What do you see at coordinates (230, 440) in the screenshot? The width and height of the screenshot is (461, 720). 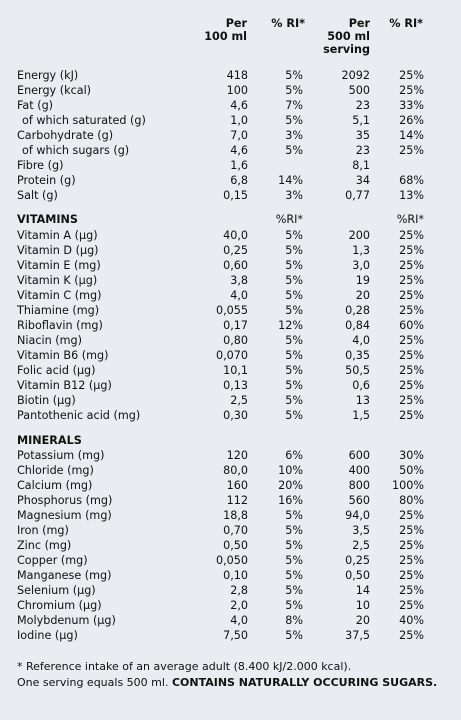 I see `minerals-section-header: MINERALS` at bounding box center [230, 440].